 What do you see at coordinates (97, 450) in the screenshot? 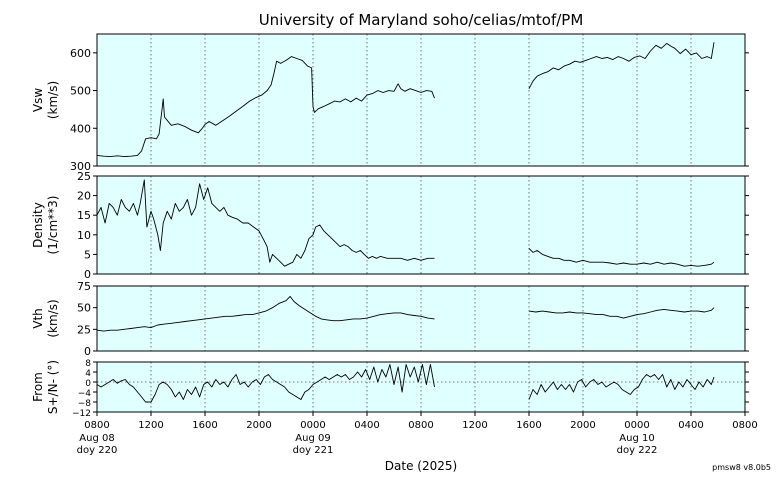
I see `x-doy-label: doy 220` at bounding box center [97, 450].